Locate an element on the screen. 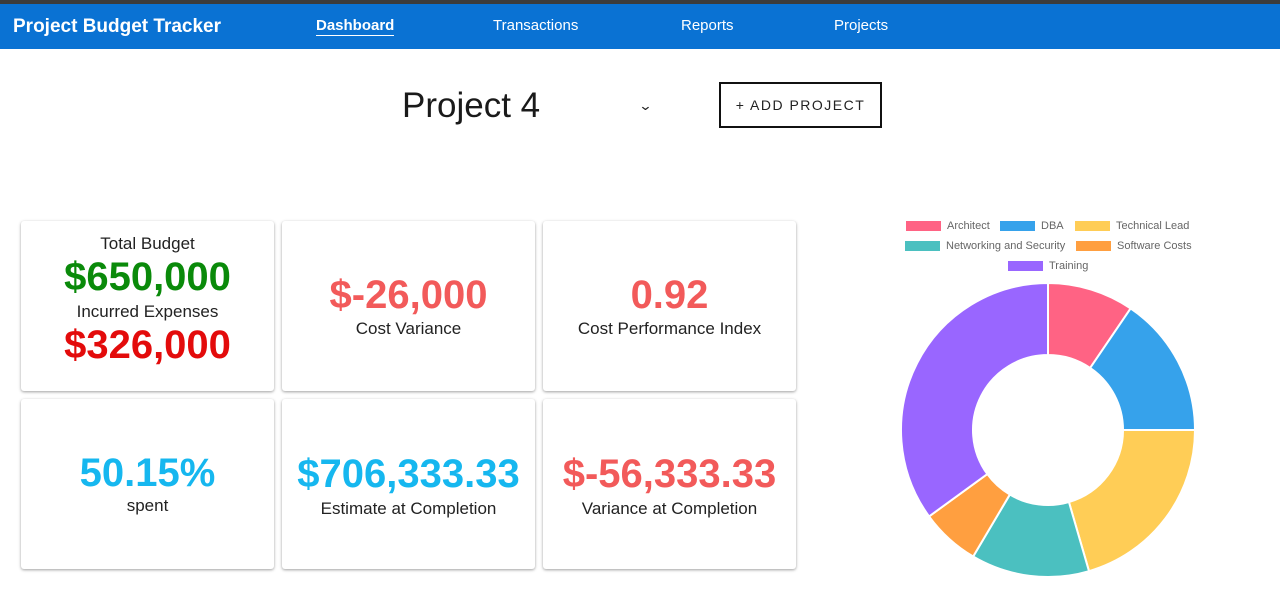  add-project-button: + ADD PROJECT is located at coordinates (800, 105).